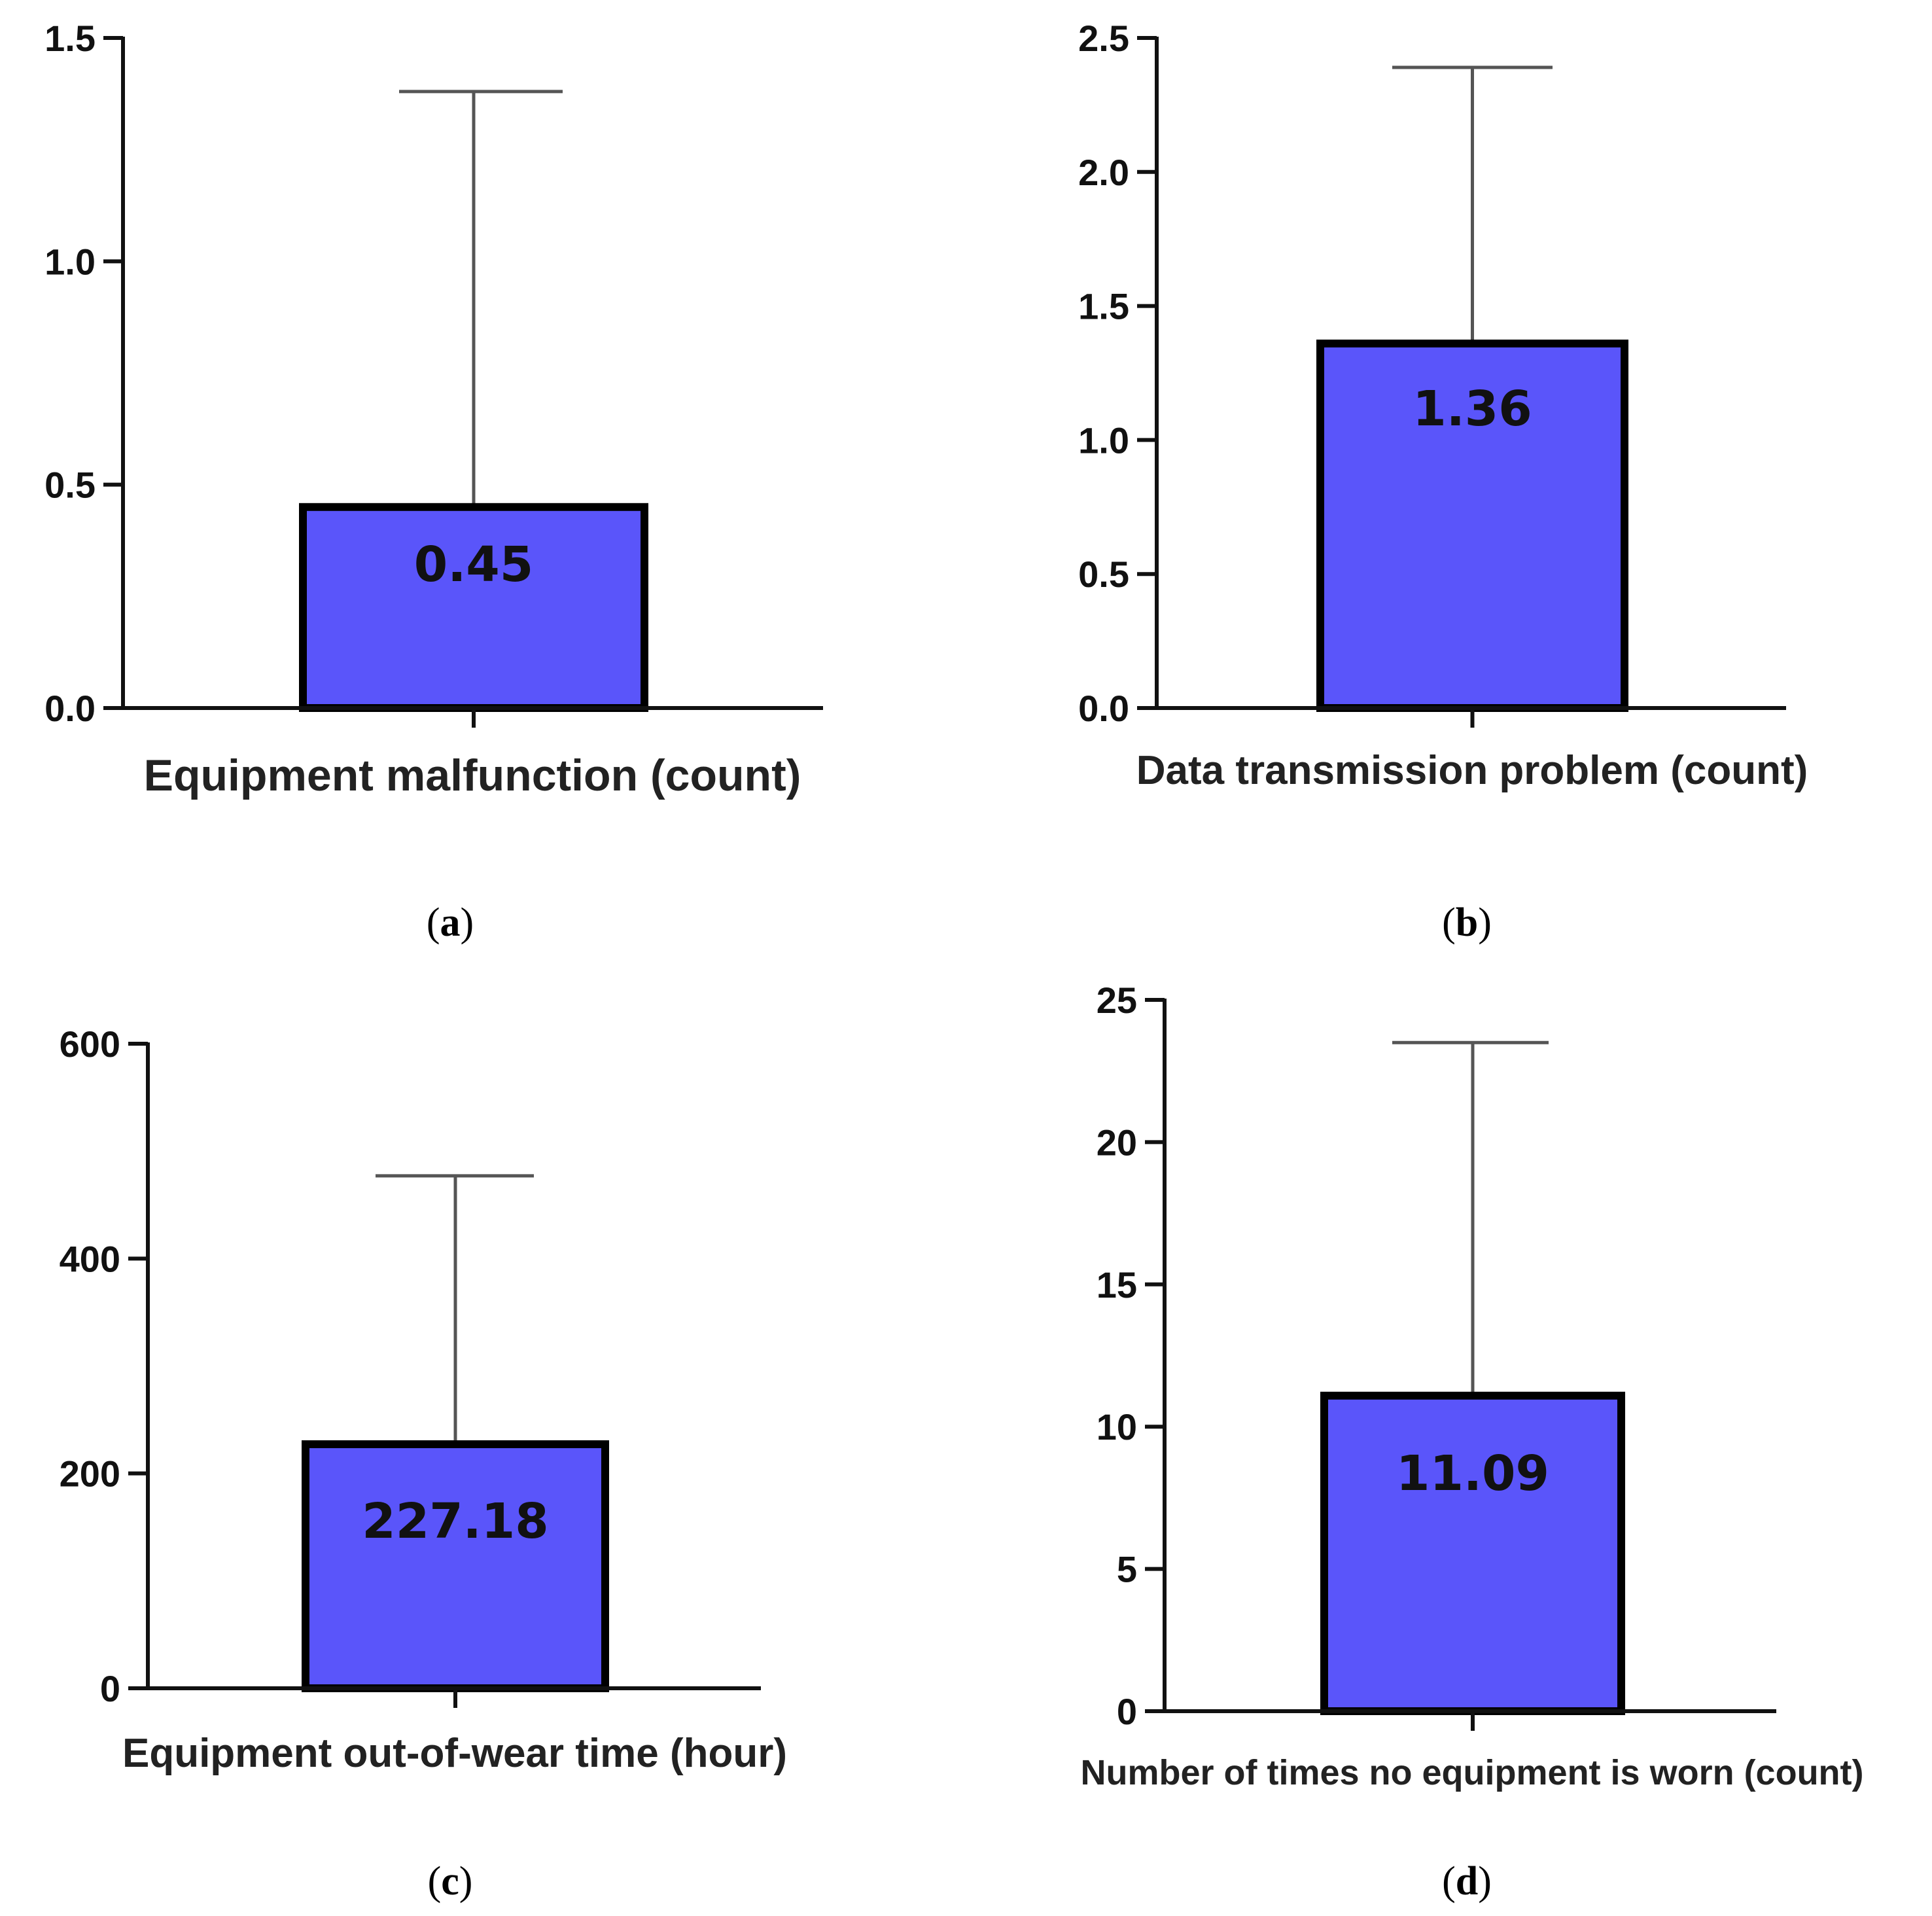  Describe the element at coordinates (90, 1474) in the screenshot. I see `y-tick-label: 200` at that location.